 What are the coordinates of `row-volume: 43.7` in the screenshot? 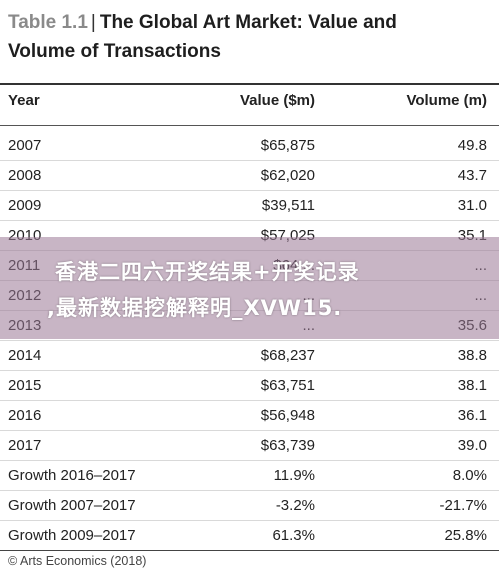 It's located at (472, 175).